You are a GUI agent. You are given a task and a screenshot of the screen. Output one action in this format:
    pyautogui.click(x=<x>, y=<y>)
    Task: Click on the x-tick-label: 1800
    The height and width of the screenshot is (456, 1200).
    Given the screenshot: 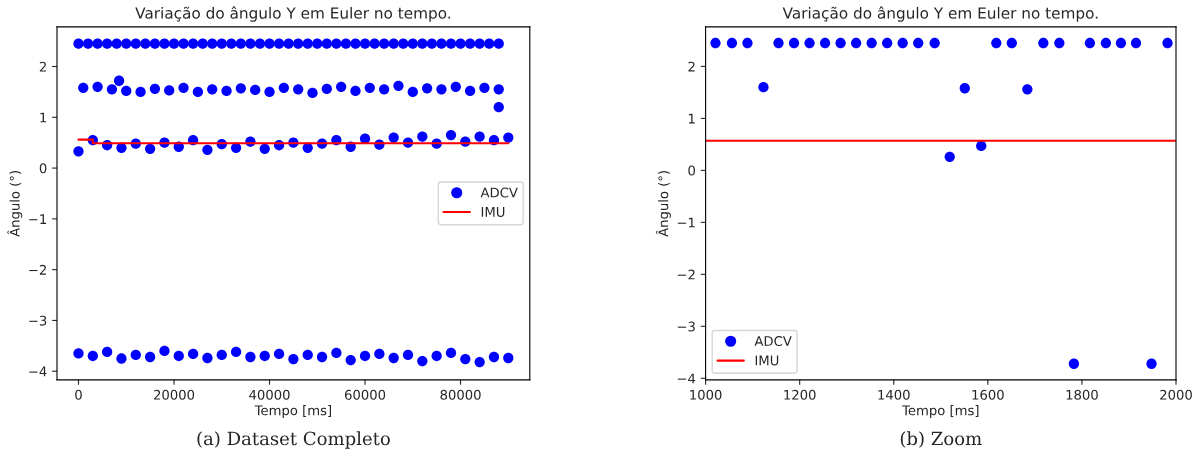 What is the action you would take?
    pyautogui.click(x=1082, y=394)
    